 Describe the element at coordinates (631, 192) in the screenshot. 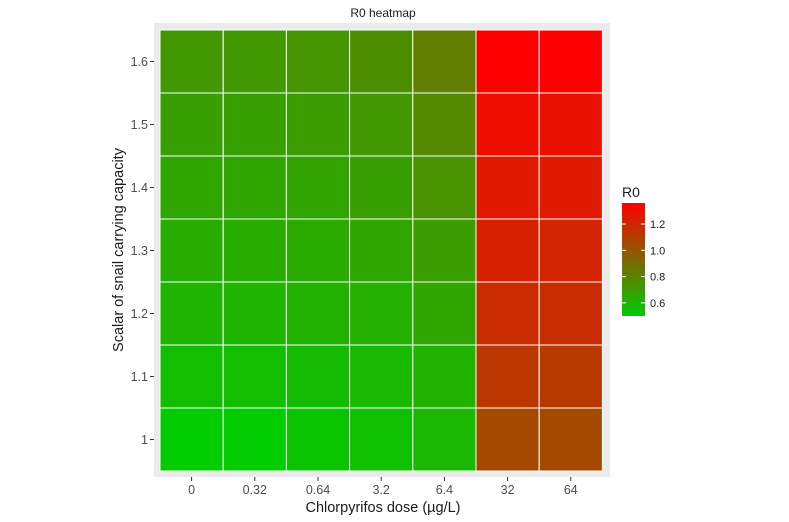

I see `legend-title: R0` at that location.